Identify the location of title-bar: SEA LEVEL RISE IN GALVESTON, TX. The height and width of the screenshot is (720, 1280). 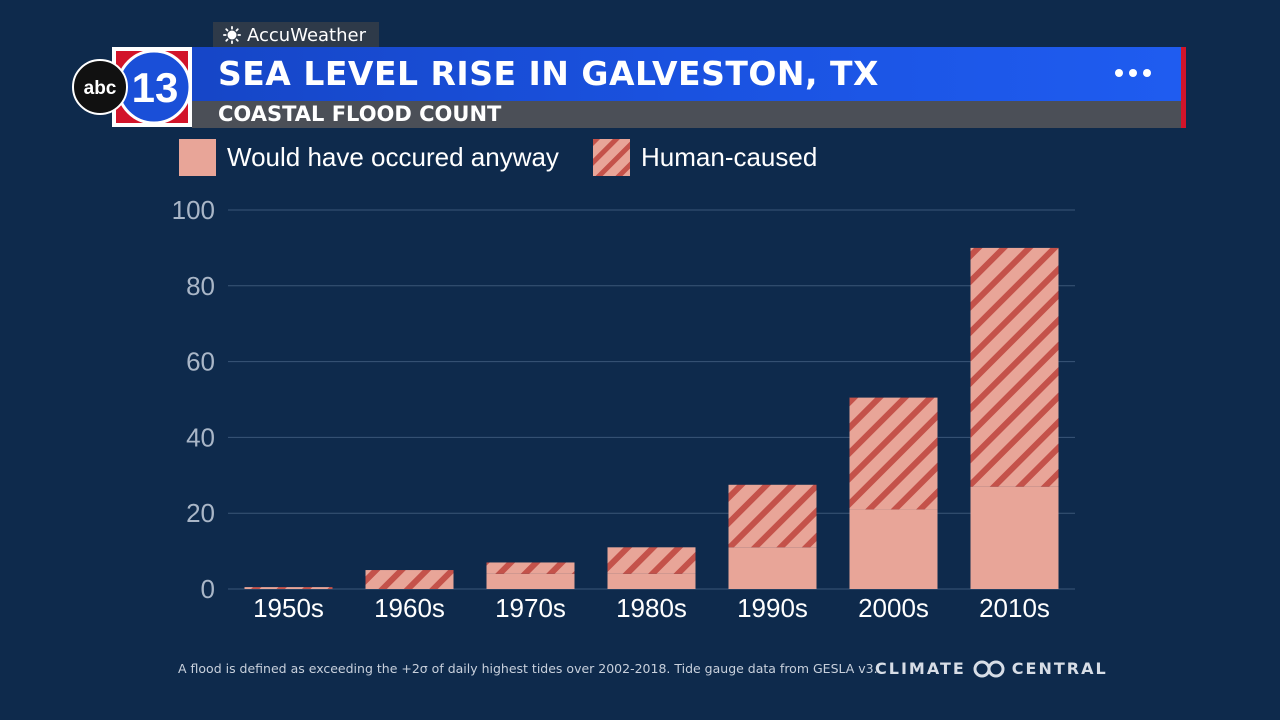
(689, 74).